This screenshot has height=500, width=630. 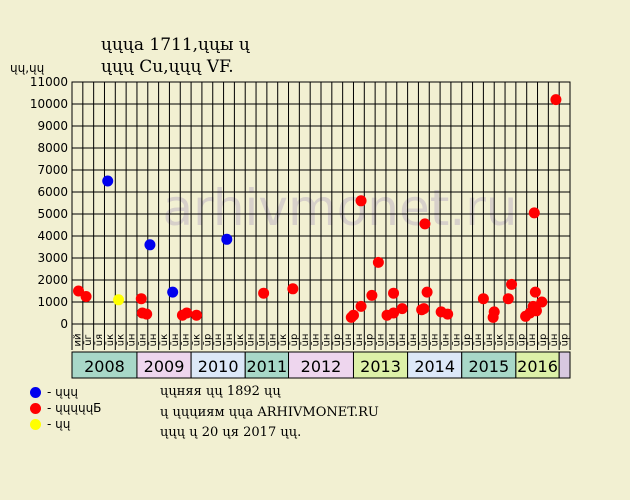 What do you see at coordinates (49, 82) in the screenshot?
I see `y-tick-label: 11000` at bounding box center [49, 82].